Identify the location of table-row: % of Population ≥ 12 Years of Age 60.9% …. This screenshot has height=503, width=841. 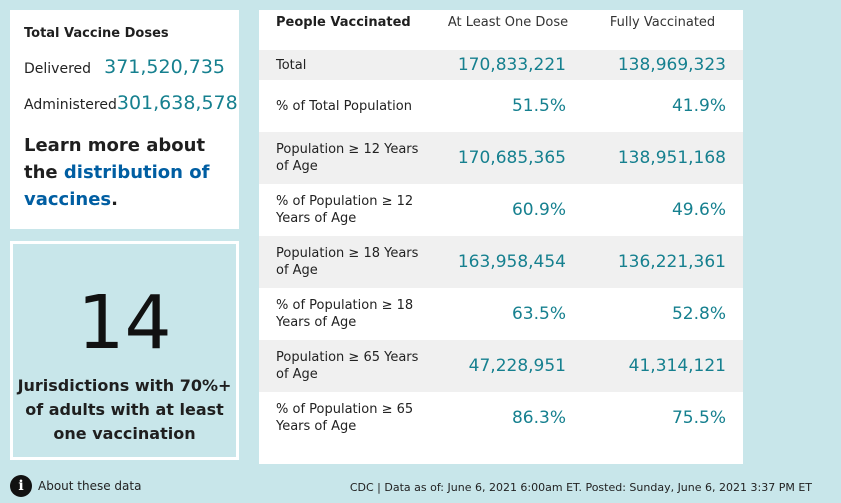
(501, 210).